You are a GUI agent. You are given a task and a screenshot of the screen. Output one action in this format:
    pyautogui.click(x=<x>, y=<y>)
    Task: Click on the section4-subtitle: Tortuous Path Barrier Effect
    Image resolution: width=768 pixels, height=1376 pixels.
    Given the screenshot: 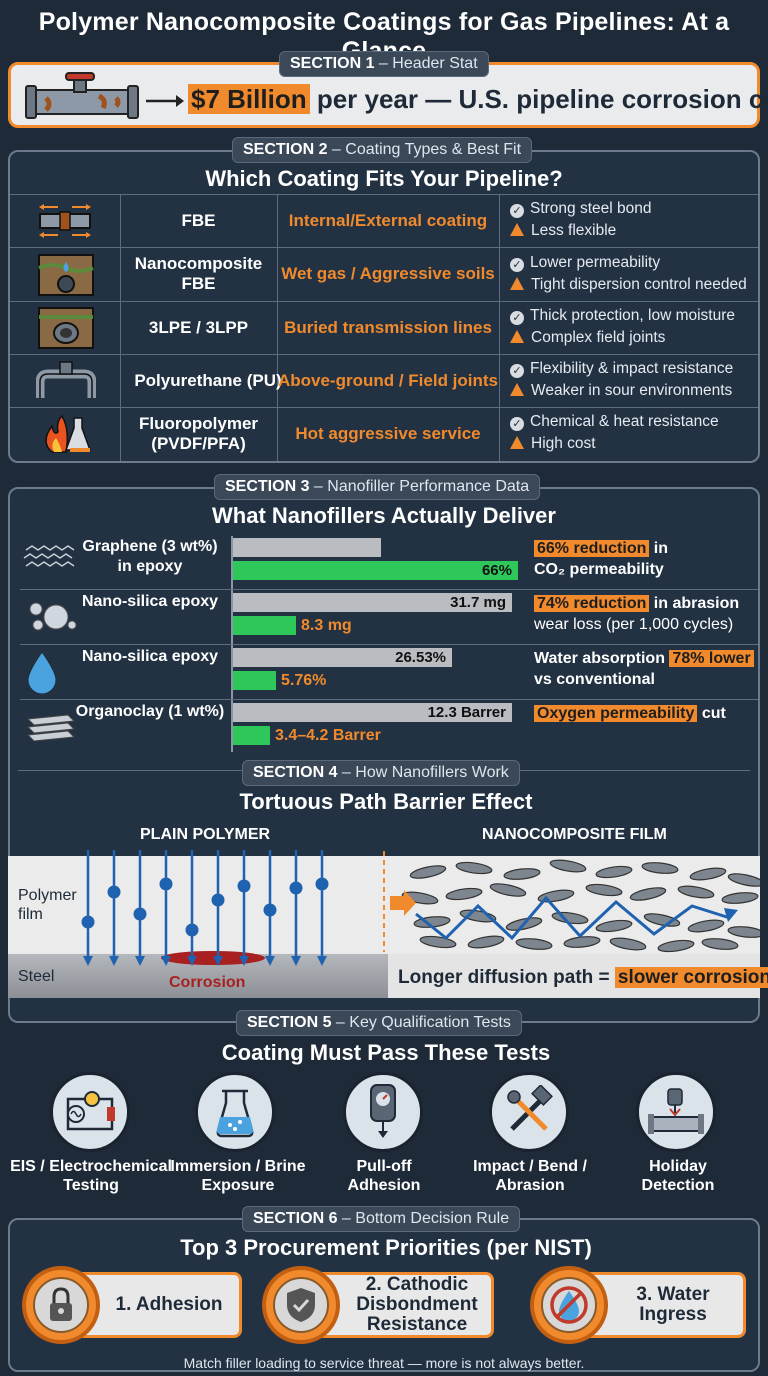 What is the action you would take?
    pyautogui.click(x=386, y=801)
    